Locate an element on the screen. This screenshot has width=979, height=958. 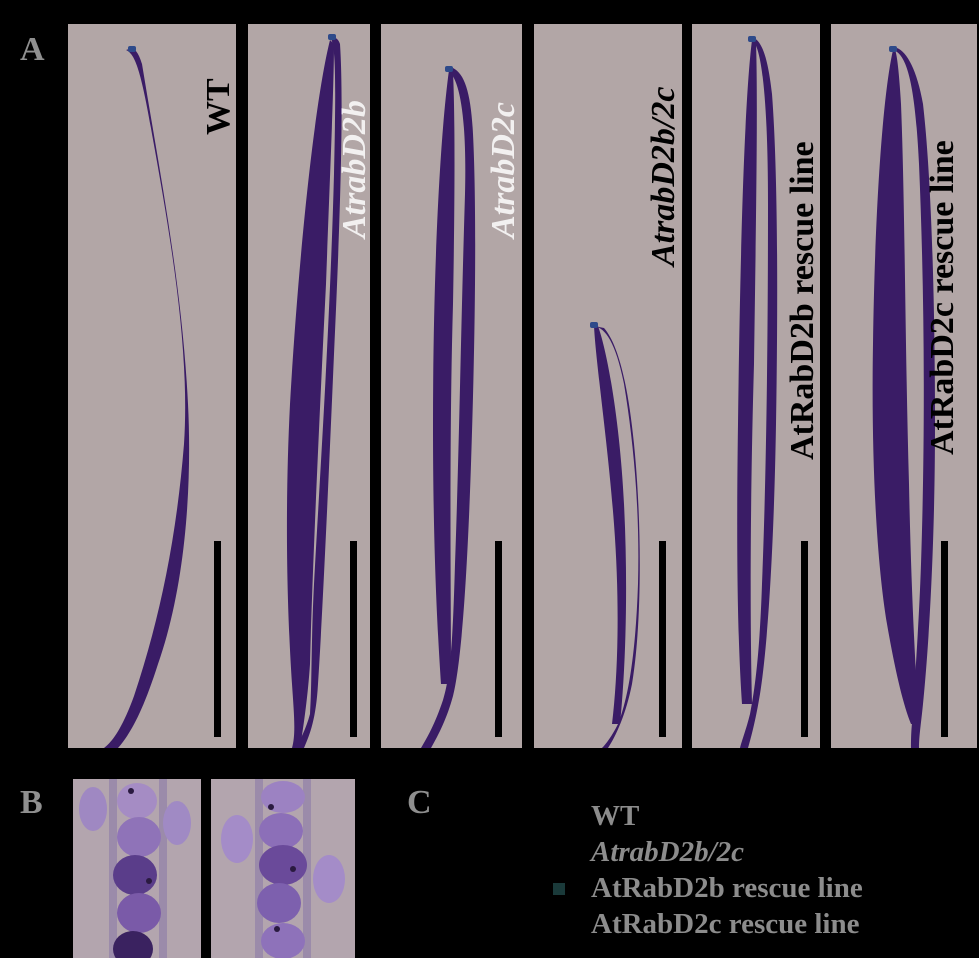
legend-item-atrabd2b-2c: AtrabD2b/2c is located at coordinates (727, 852).